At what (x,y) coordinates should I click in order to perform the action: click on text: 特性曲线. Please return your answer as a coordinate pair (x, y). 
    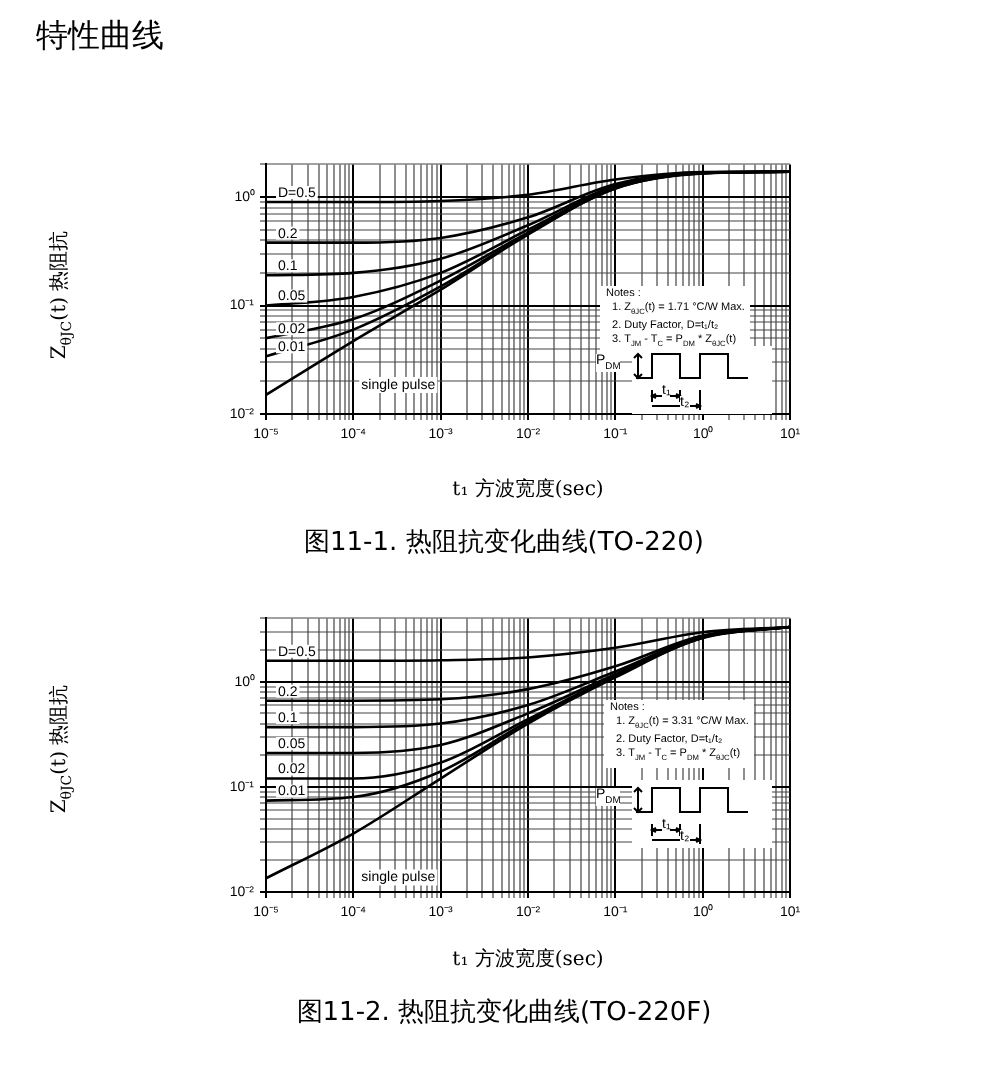
    Looking at the image, I should click on (100, 37).